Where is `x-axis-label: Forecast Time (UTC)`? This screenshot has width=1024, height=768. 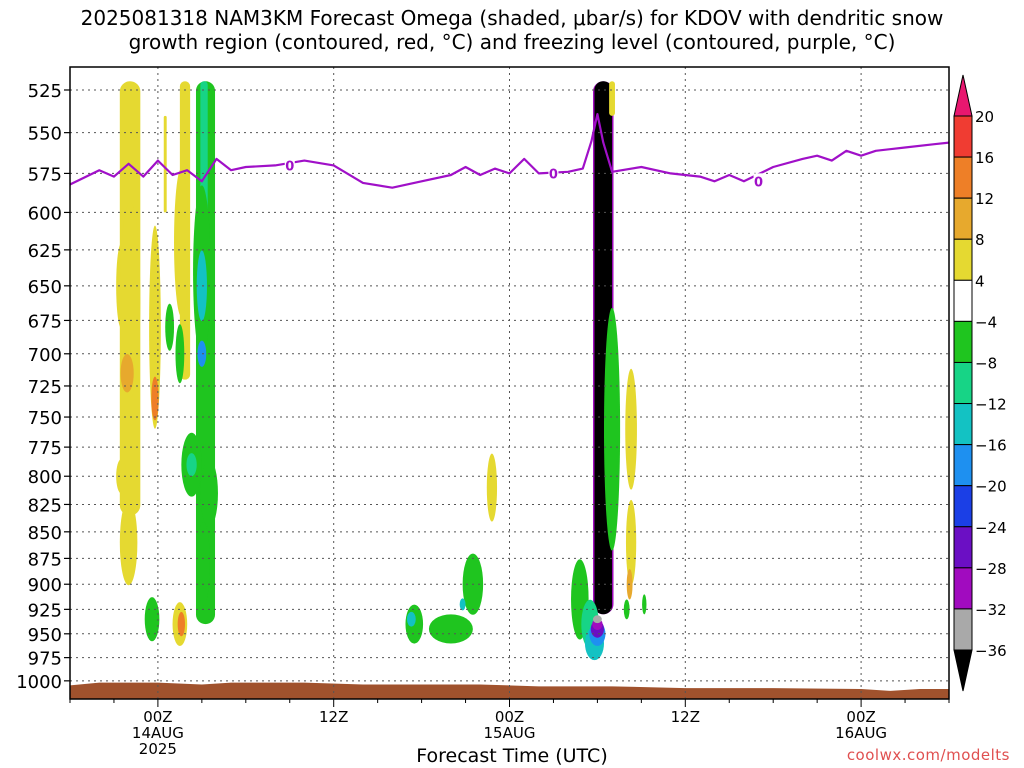 x-axis-label: Forecast Time (UTC) is located at coordinates (512, 756).